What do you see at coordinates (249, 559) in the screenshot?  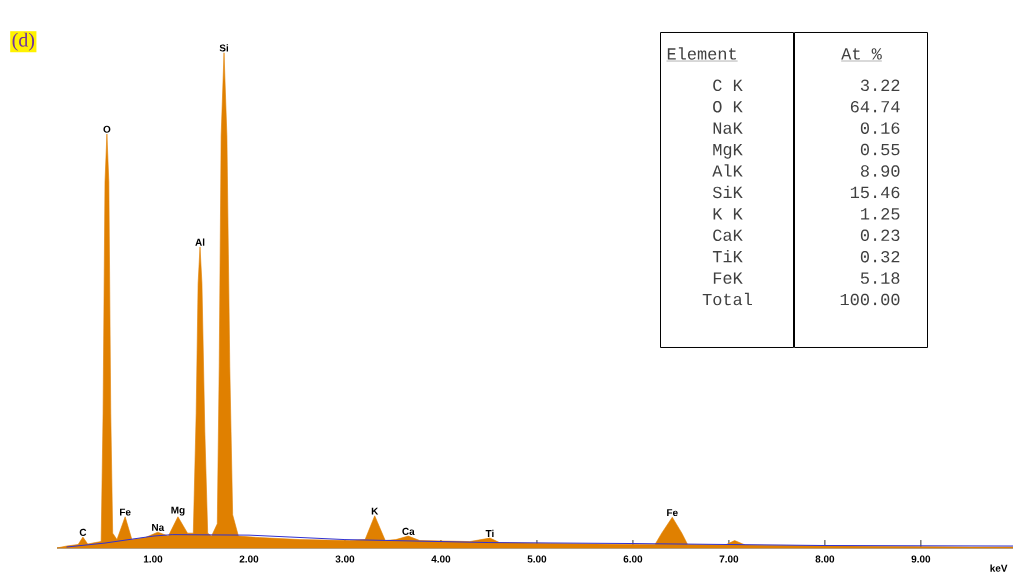 I see `x-tick-label: 2.00` at bounding box center [249, 559].